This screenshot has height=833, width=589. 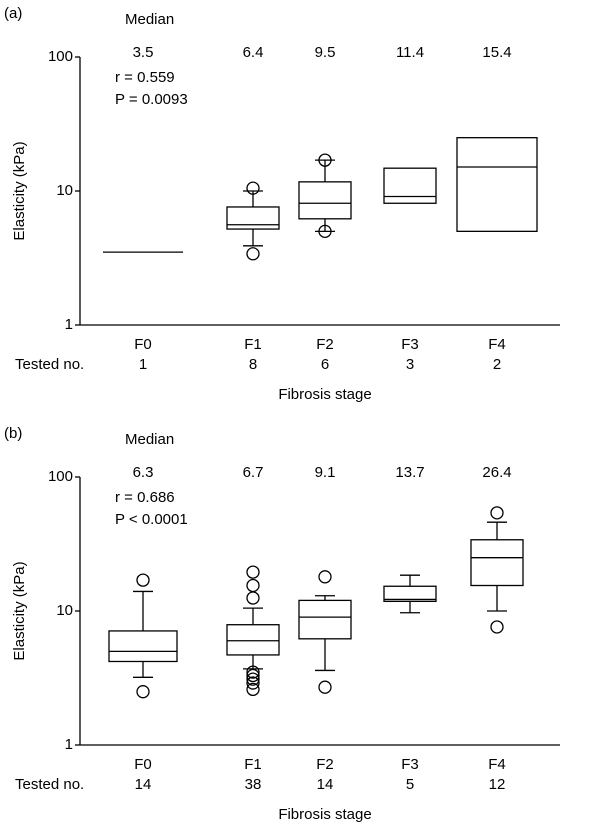 What do you see at coordinates (145, 77) in the screenshot?
I see `annotation: r = 0.559` at bounding box center [145, 77].